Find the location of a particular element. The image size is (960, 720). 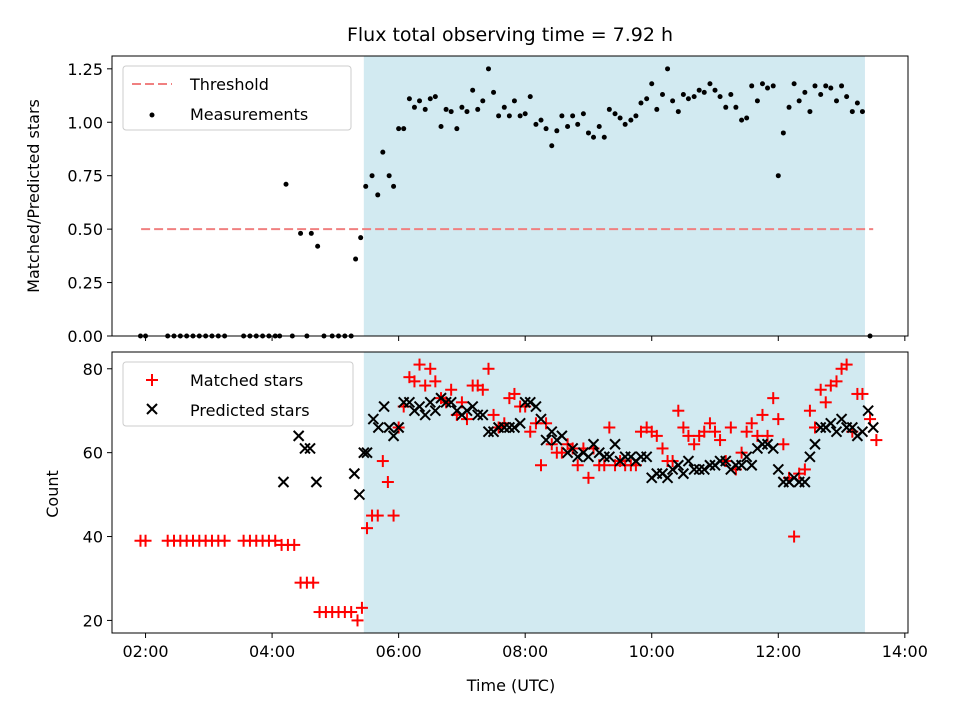

x-tick-label: 04:00 is located at coordinates (272, 651).